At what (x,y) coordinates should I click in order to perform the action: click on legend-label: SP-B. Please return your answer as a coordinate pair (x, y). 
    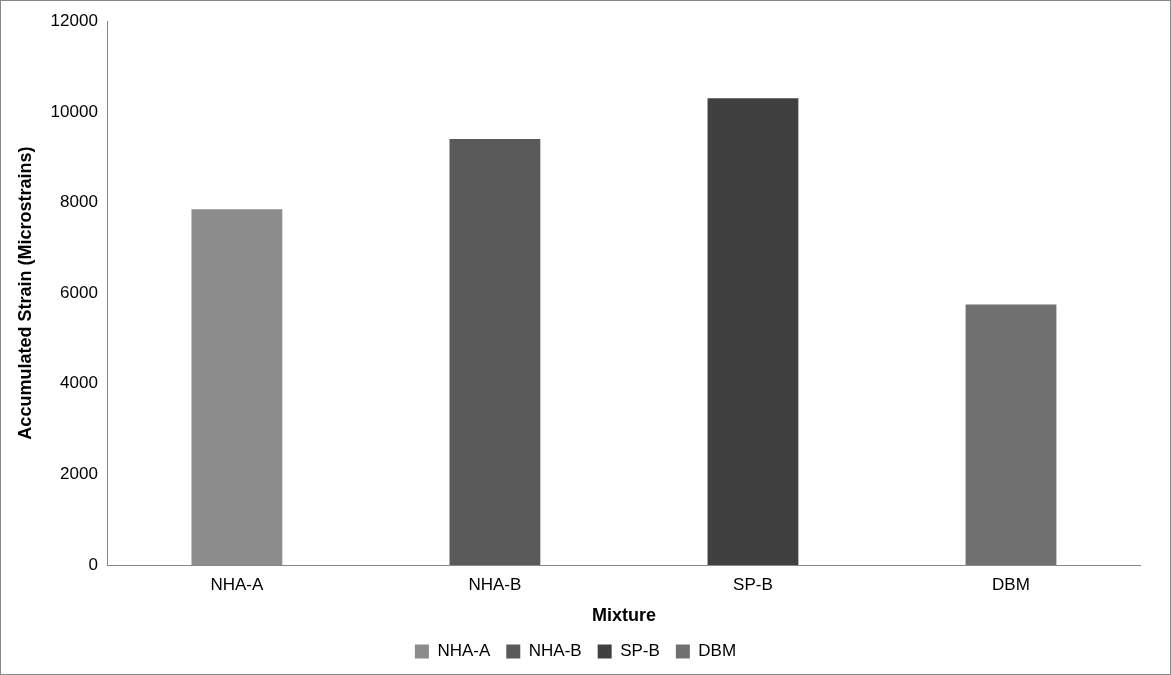
    Looking at the image, I should click on (640, 651).